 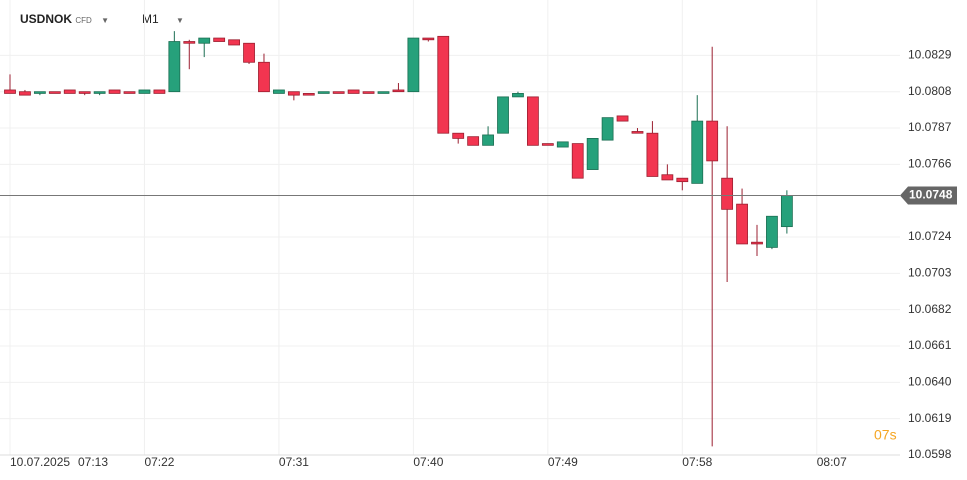 I want to click on y-tick-label: 10.0787, so click(x=930, y=127).